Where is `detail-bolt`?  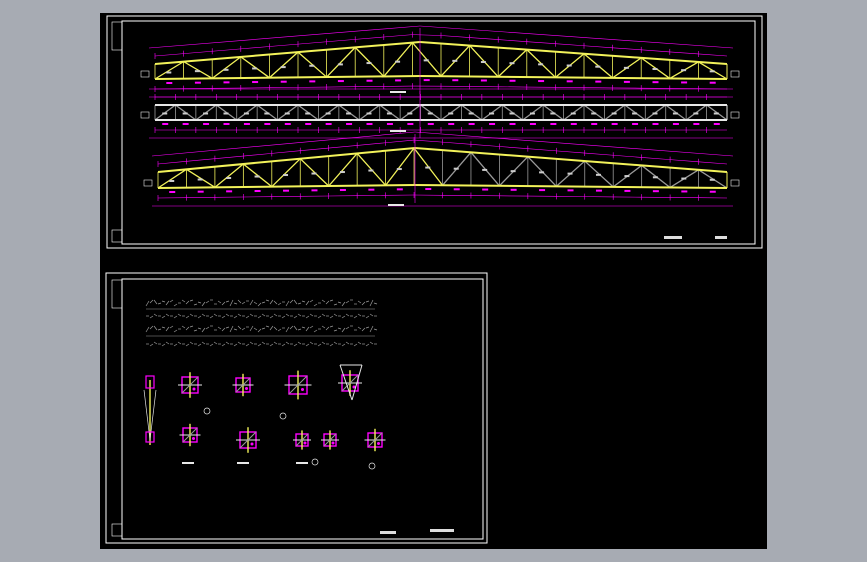
detail-bolt is located at coordinates (305, 443).